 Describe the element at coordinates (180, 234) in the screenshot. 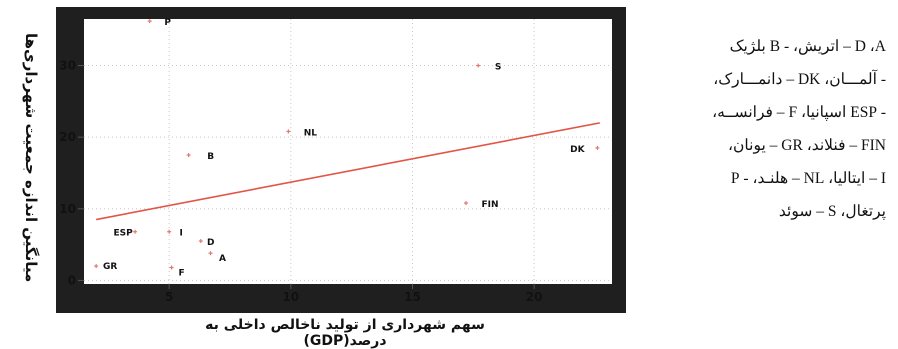

I see `point-label: I` at that location.